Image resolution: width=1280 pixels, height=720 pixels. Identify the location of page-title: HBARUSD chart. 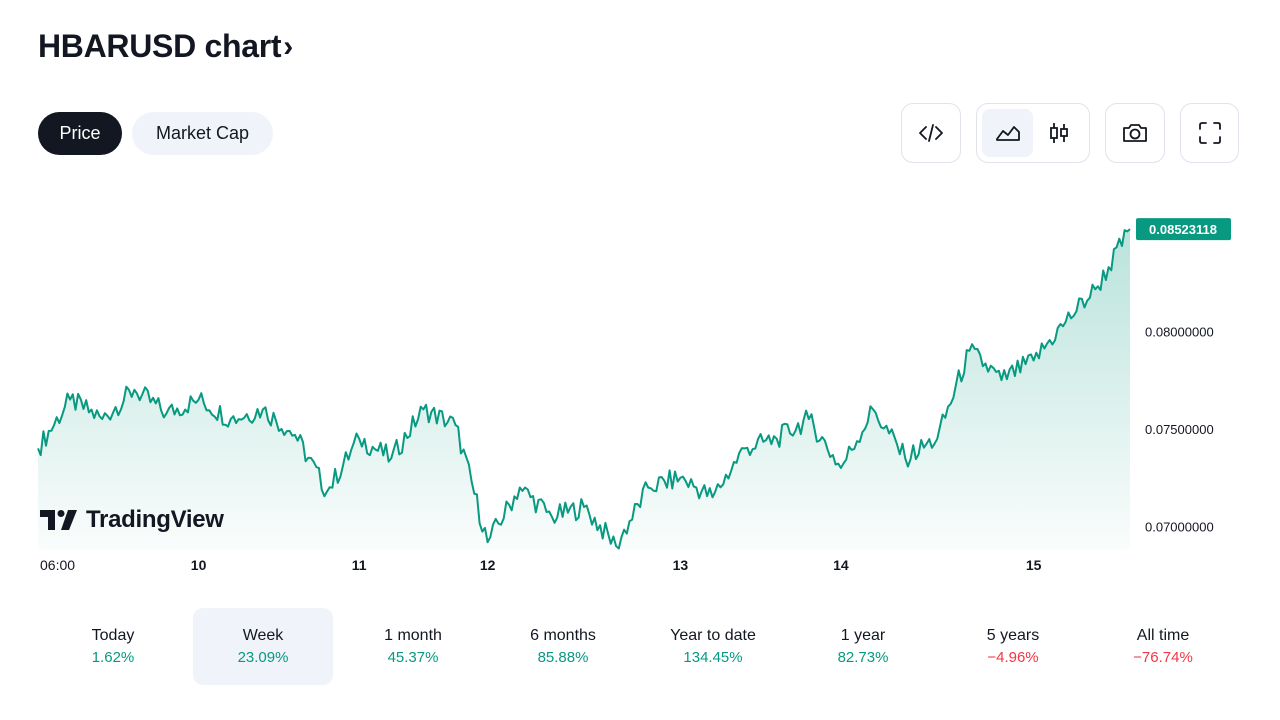
(160, 46).